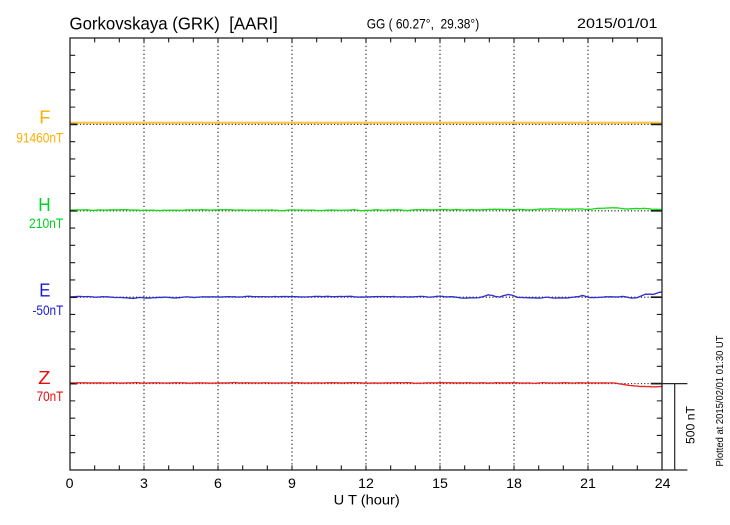 The image size is (730, 525). I want to click on svg-text: 3, so click(144, 484).